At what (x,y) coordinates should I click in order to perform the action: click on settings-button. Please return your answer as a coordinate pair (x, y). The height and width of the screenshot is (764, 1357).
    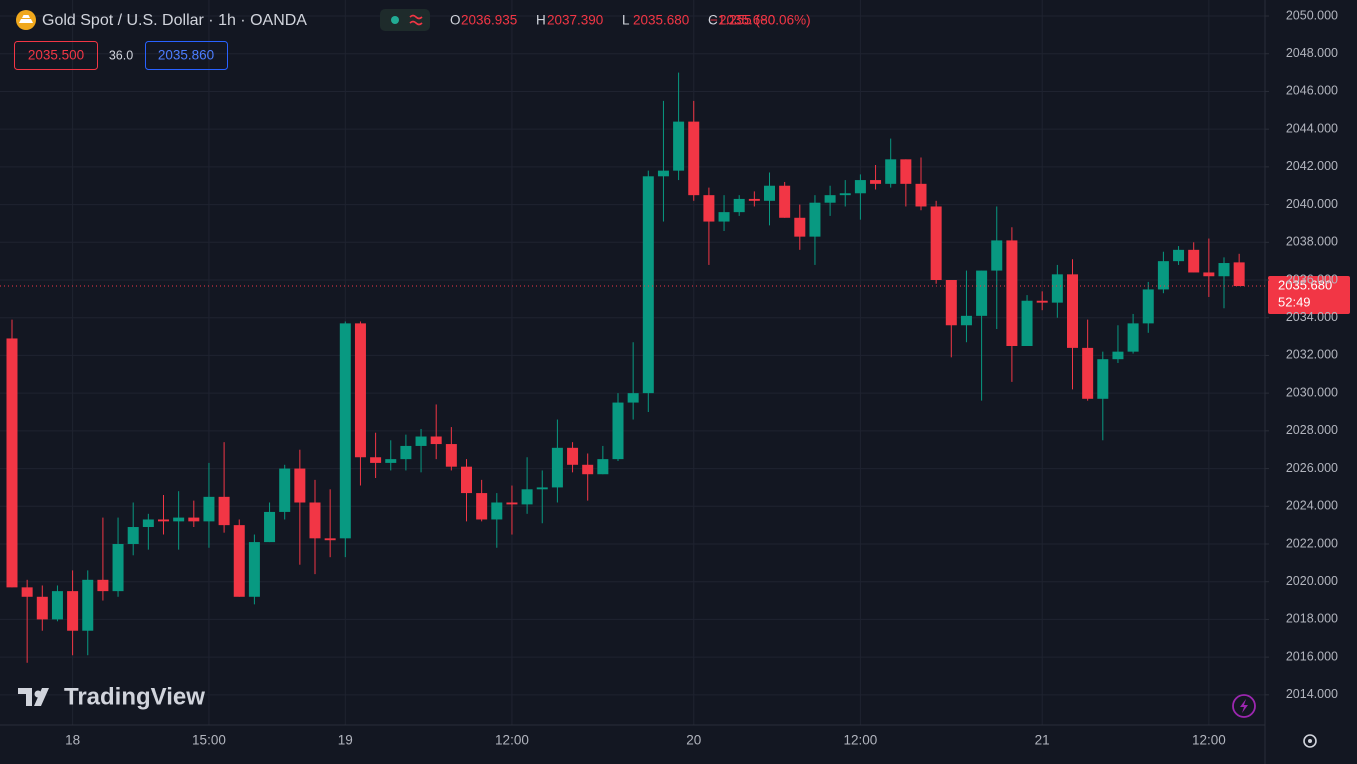
    Looking at the image, I should click on (1310, 741).